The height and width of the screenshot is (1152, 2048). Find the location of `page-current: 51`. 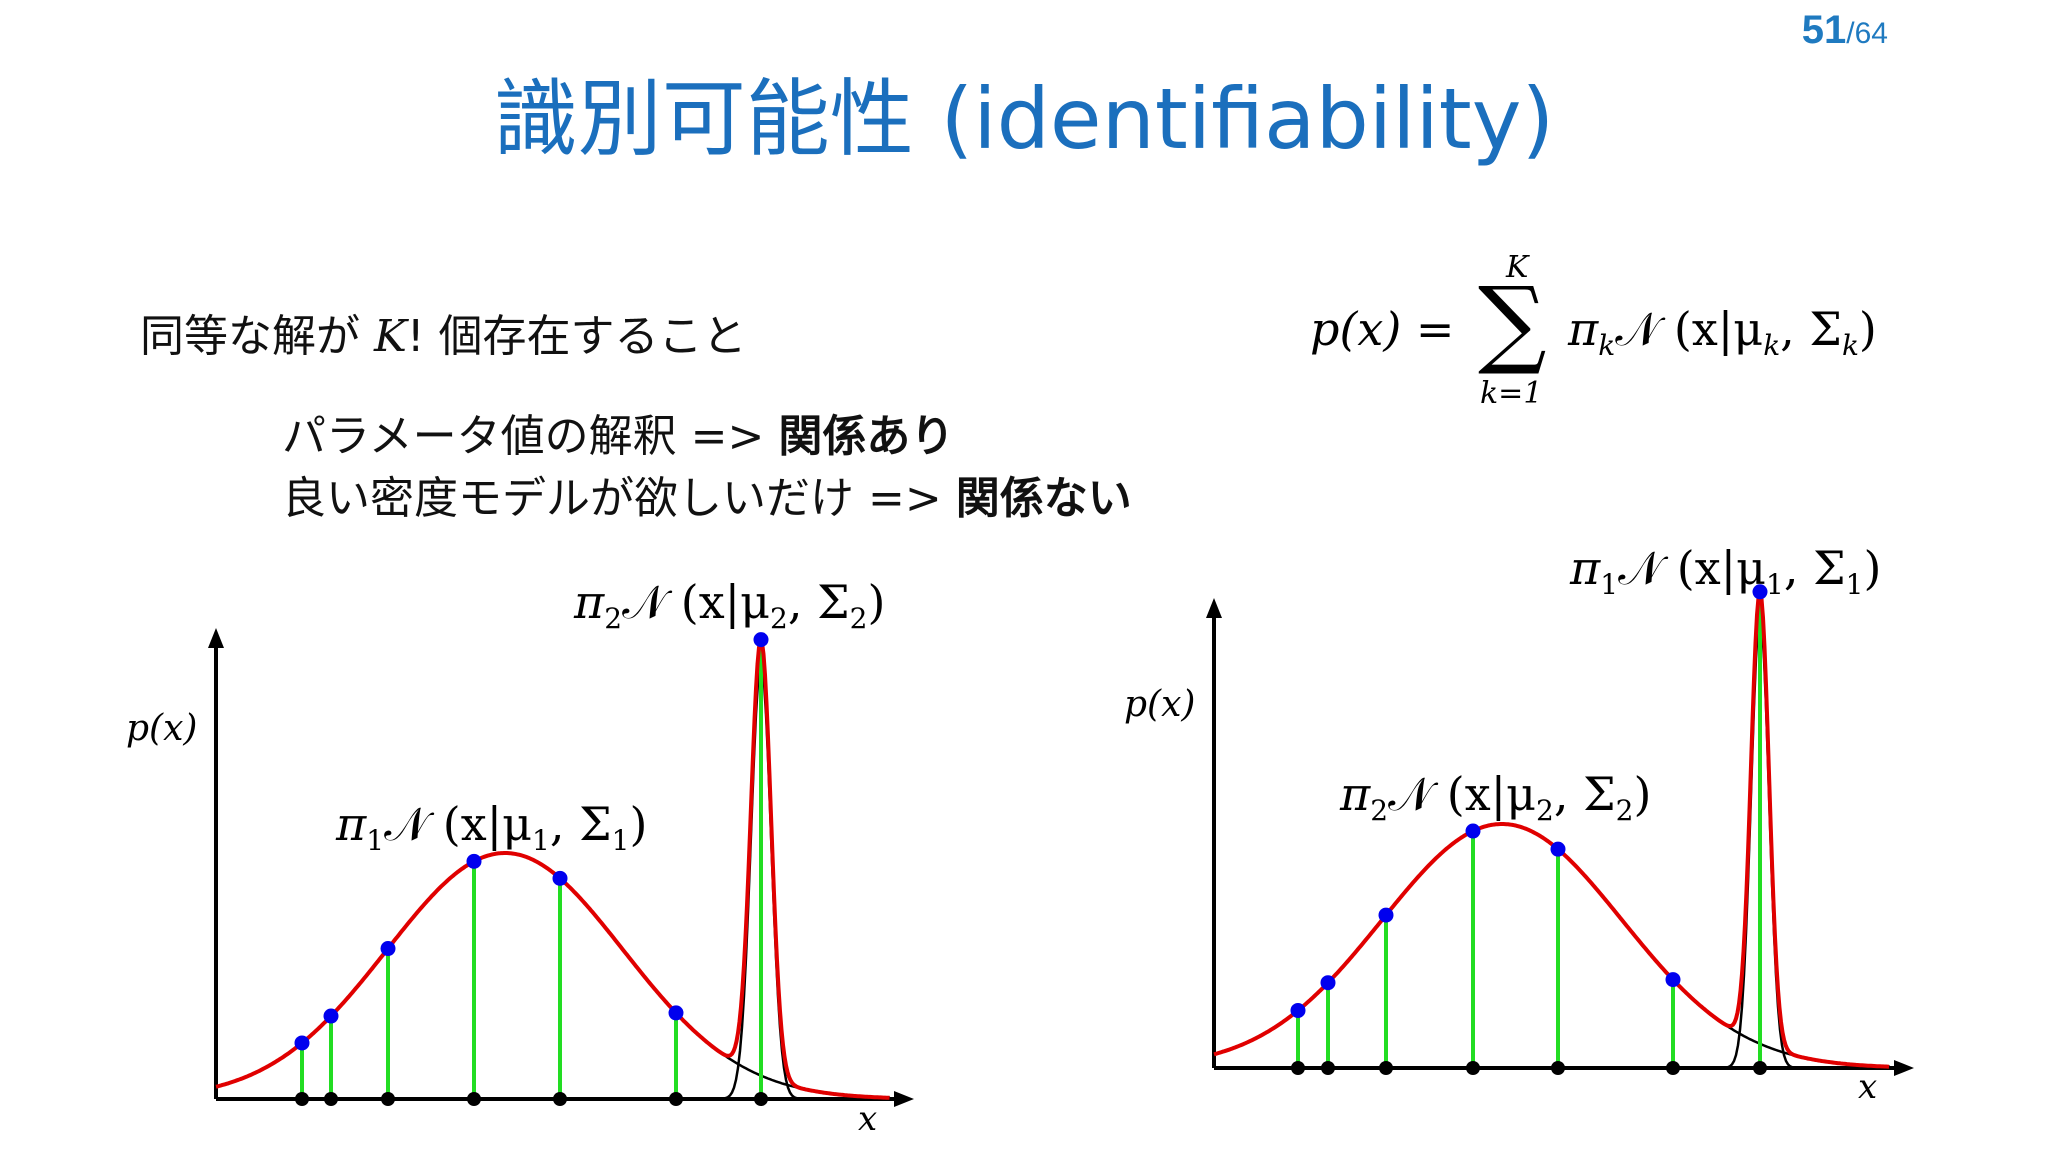

page-current: 51 is located at coordinates (1824, 30).